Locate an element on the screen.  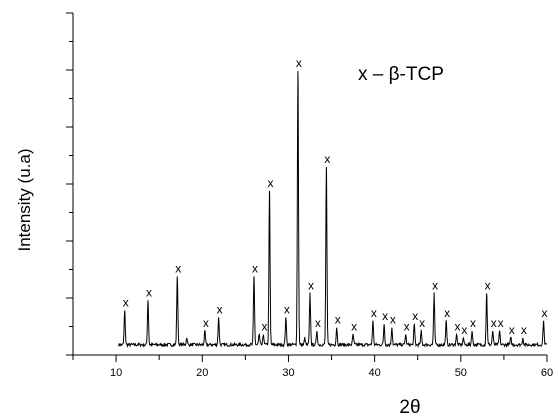
x-axis-label: 2θ is located at coordinates (409, 407).